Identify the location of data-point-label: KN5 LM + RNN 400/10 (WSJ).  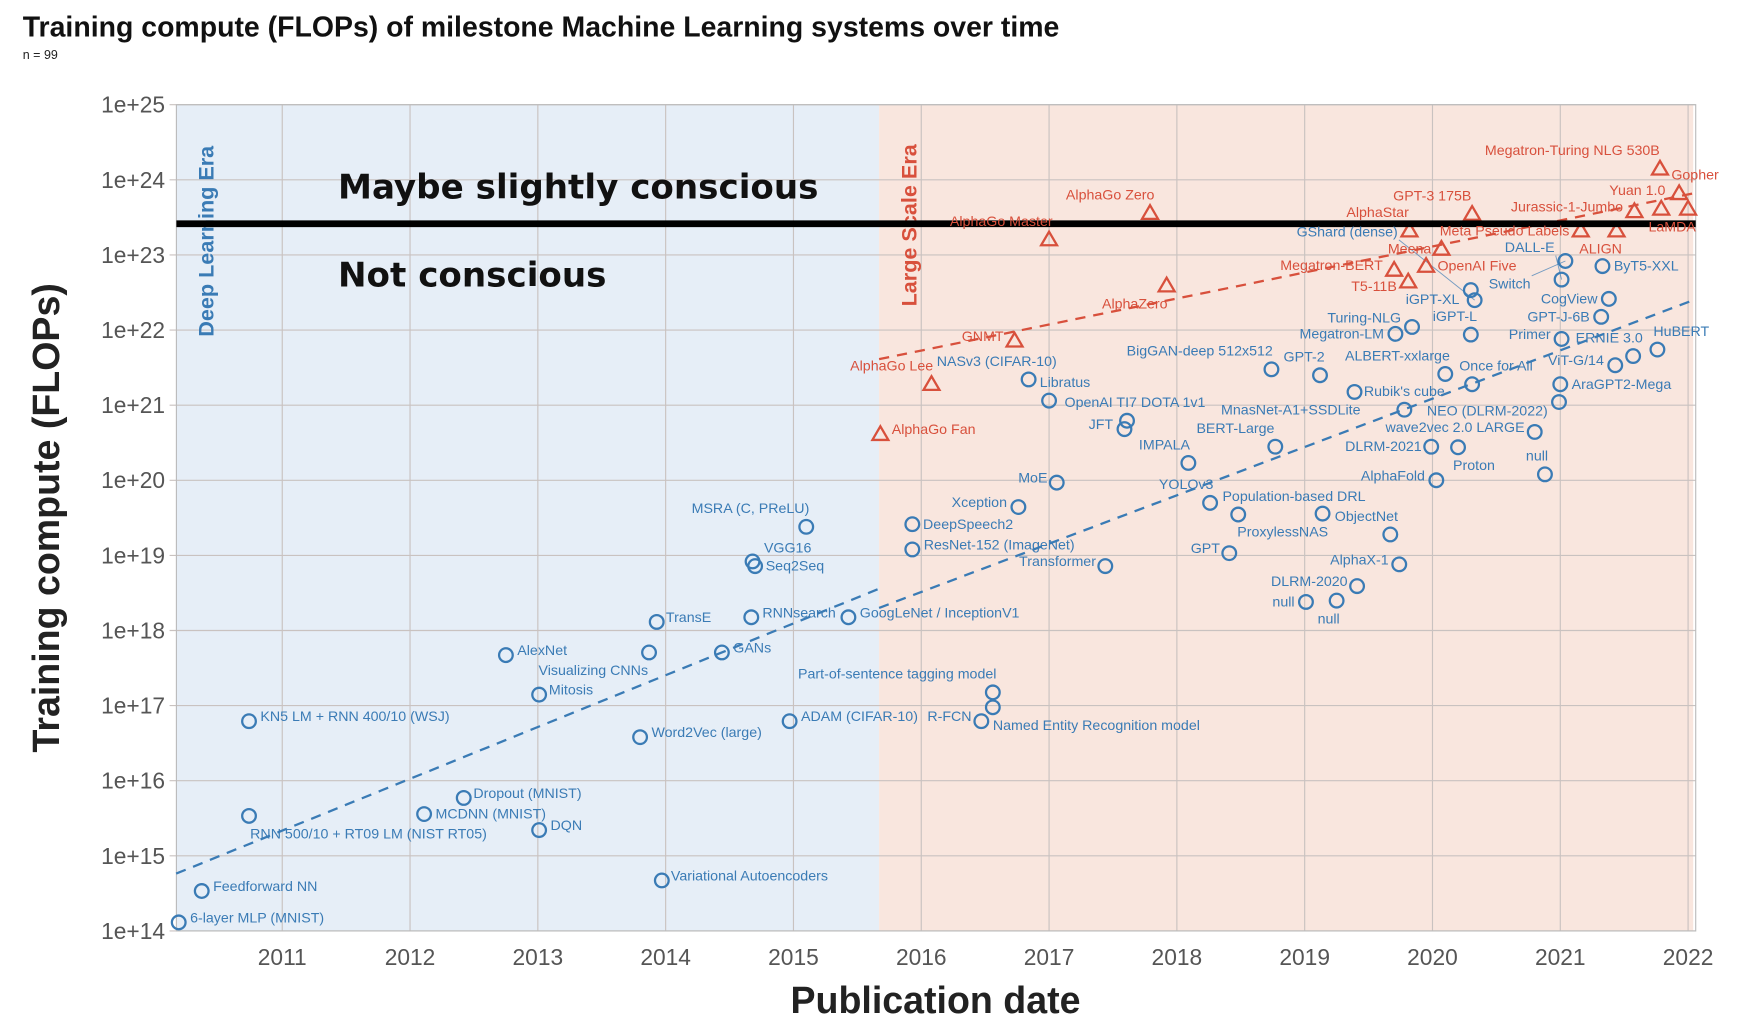
(354, 717).